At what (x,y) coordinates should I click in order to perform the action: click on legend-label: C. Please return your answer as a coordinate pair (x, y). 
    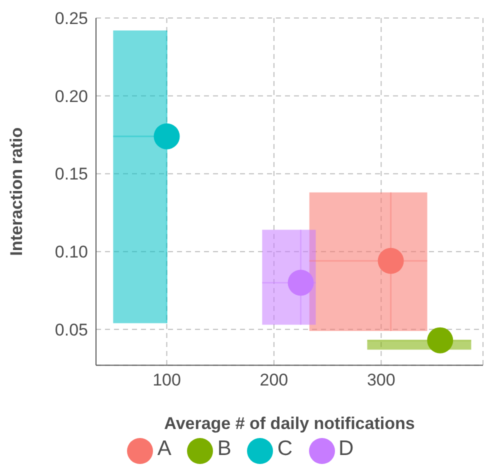
    Looking at the image, I should click on (285, 448).